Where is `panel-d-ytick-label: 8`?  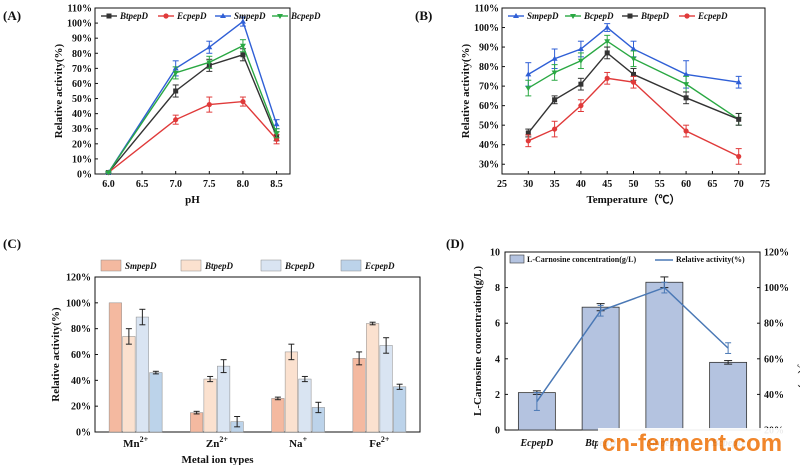 panel-d-ytick-label: 8 is located at coordinates (497, 288).